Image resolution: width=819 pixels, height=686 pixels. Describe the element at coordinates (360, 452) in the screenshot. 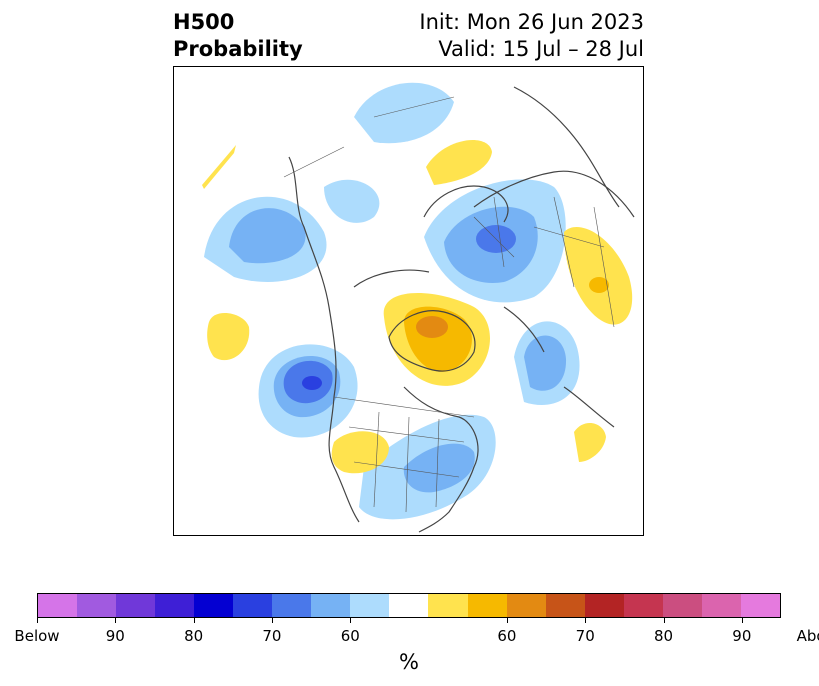

I see `above-area-western-us` at that location.